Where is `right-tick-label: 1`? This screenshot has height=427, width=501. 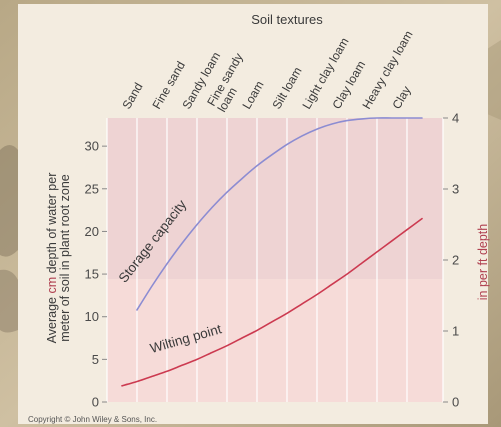
right-tick-label: 1 is located at coordinates (455, 331).